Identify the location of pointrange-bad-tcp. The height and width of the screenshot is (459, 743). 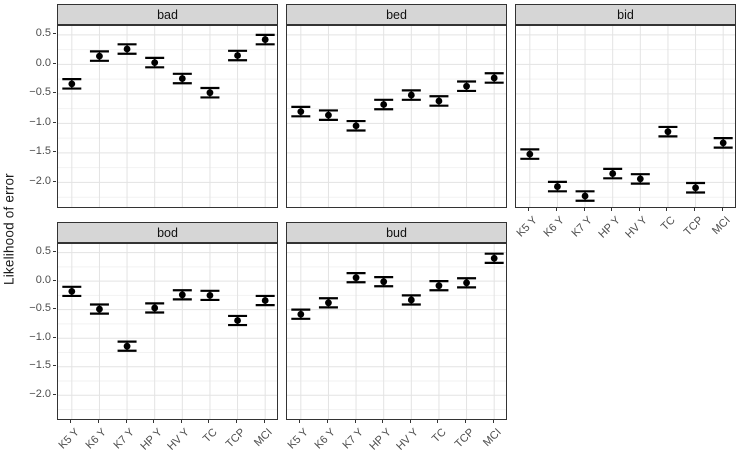
(238, 55).